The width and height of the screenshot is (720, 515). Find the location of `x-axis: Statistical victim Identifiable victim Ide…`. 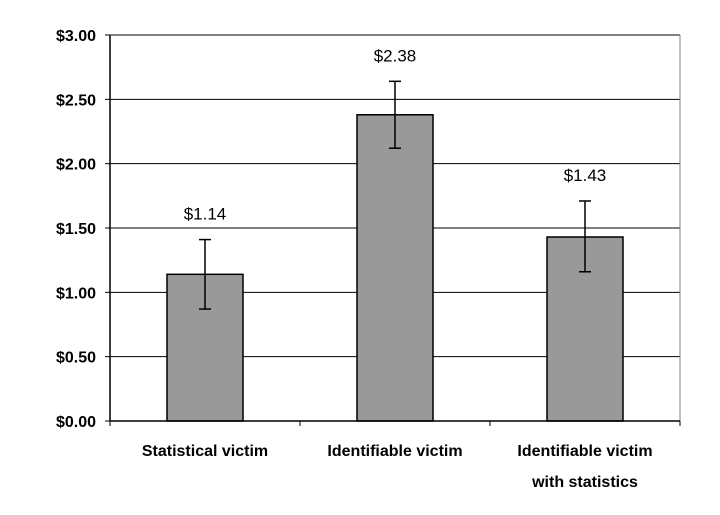

x-axis: Statistical victim Identifiable victim Ide… is located at coordinates (395, 455).